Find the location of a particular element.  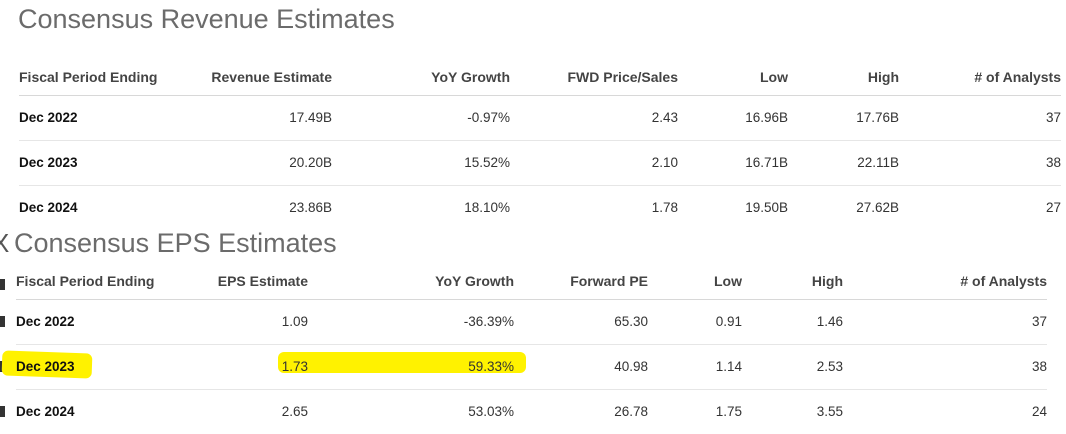

cell-revenue-estimate: 17.49B is located at coordinates (250, 118).